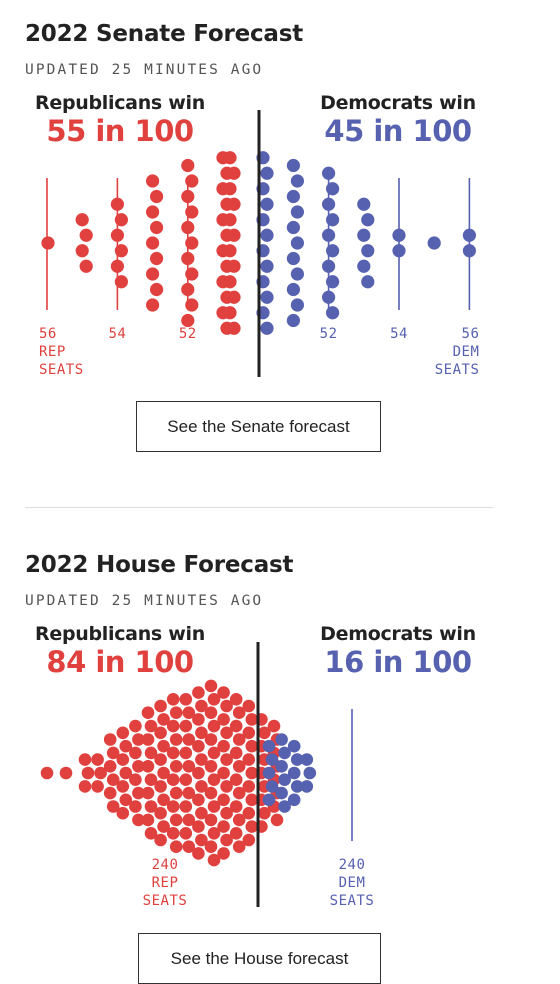  What do you see at coordinates (352, 865) in the screenshot?
I see `house-marker-label: 240` at bounding box center [352, 865].